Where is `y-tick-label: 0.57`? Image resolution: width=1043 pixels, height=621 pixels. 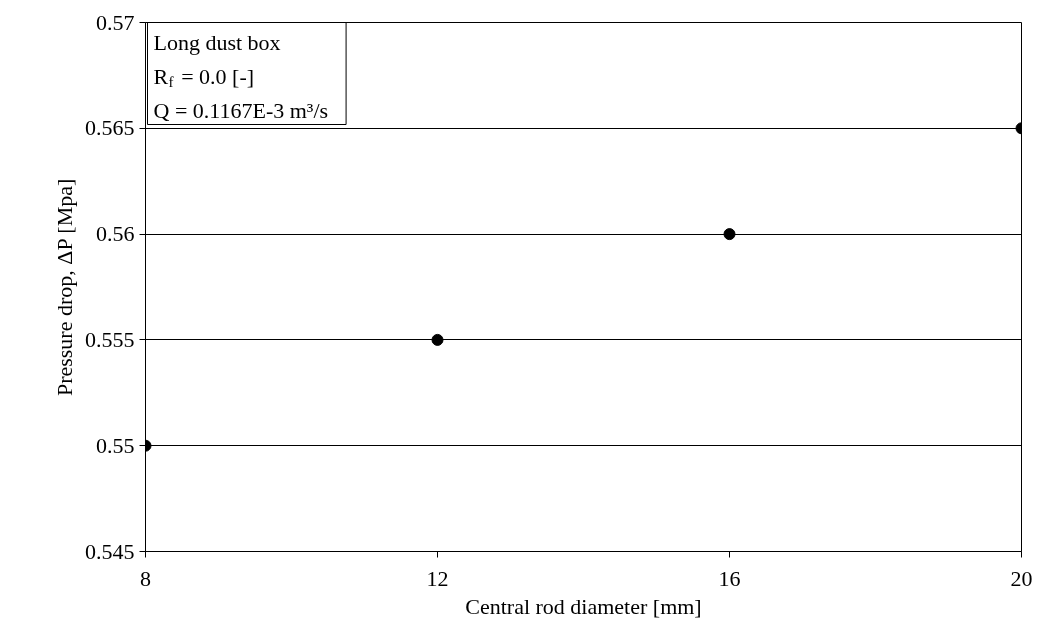
y-tick-label: 0.57 is located at coordinates (115, 22).